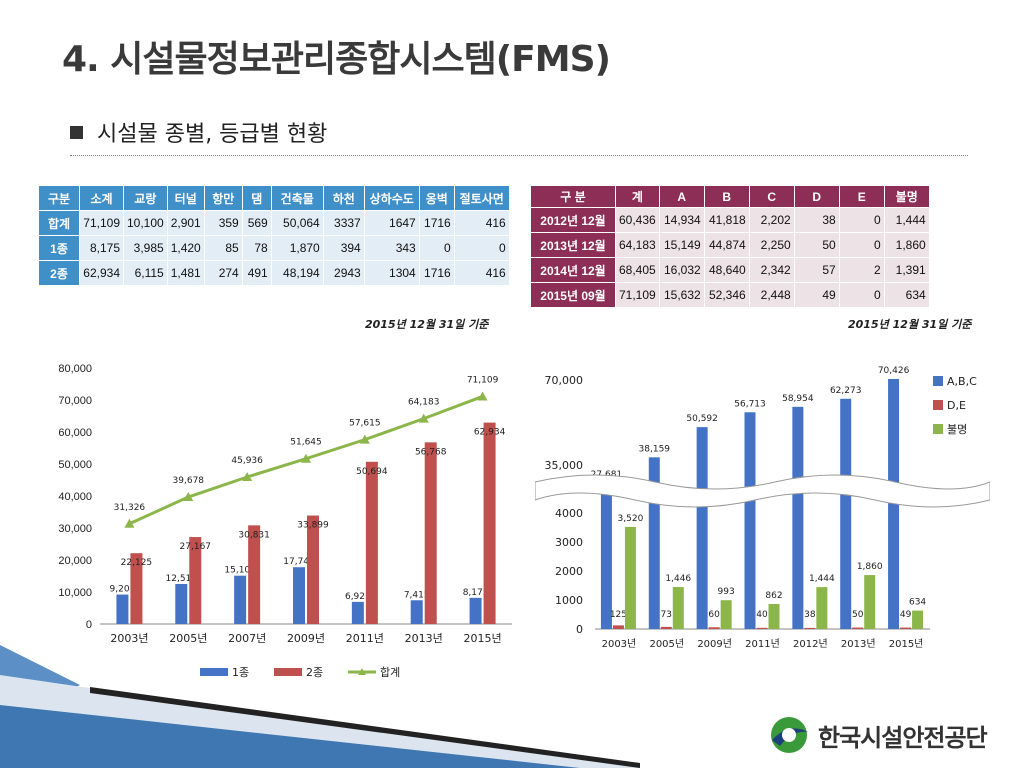 The image size is (1024, 768). What do you see at coordinates (362, 671) in the screenshot?
I see `legend-marker` at bounding box center [362, 671].